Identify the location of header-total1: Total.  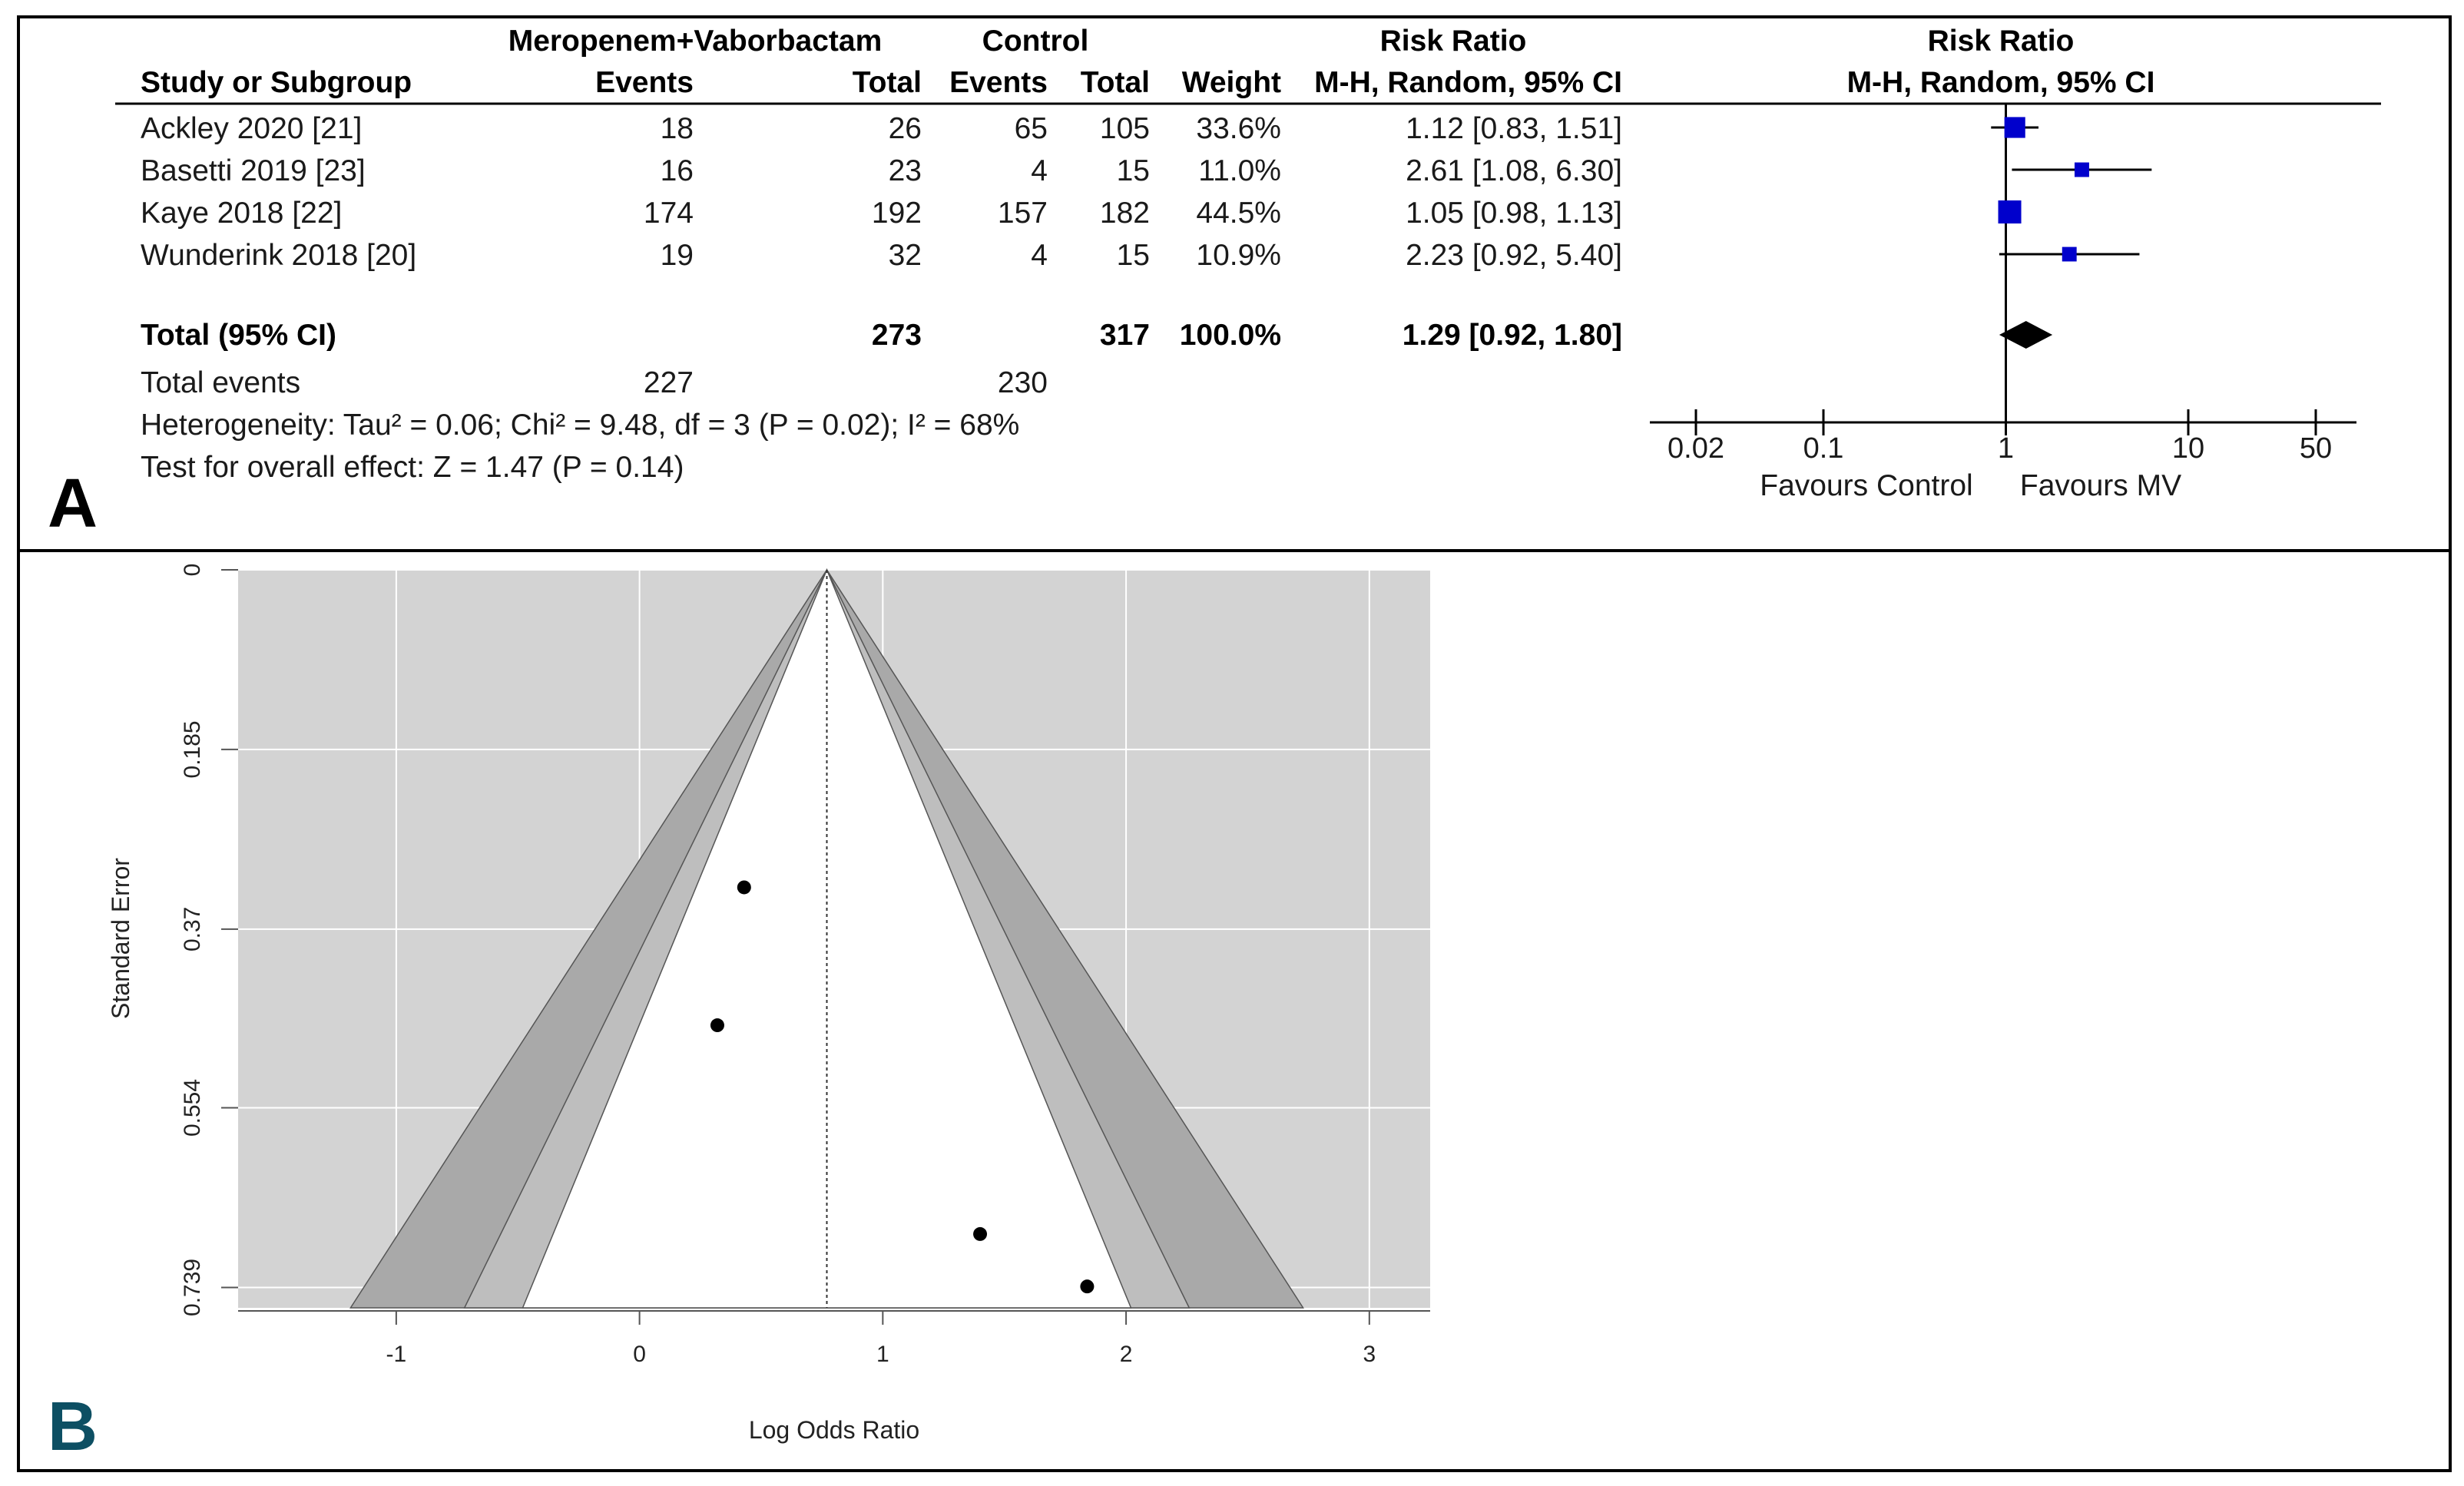
(888, 82).